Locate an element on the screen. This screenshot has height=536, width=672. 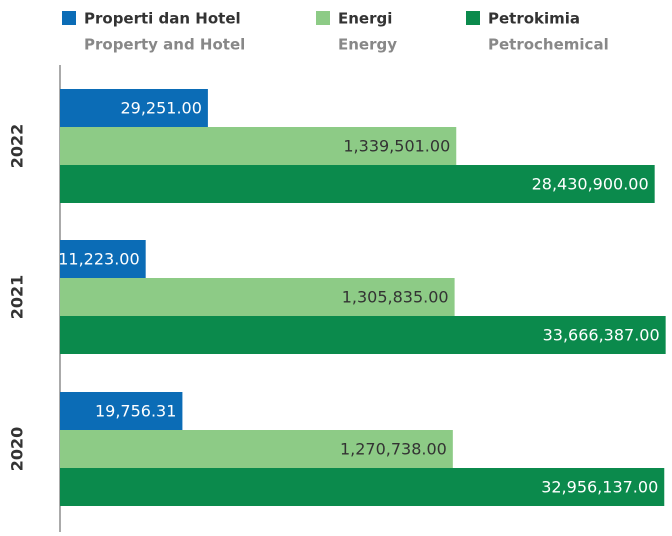
legend-label: Petrokimia is located at coordinates (534, 19).